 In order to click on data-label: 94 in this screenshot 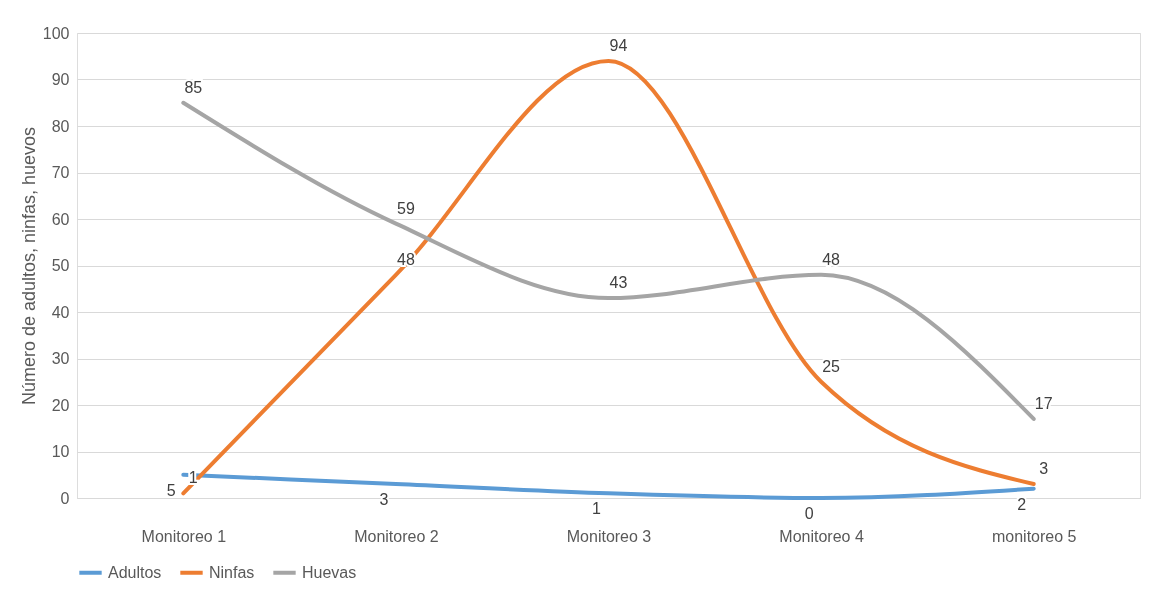, I will do `click(618, 45)`.